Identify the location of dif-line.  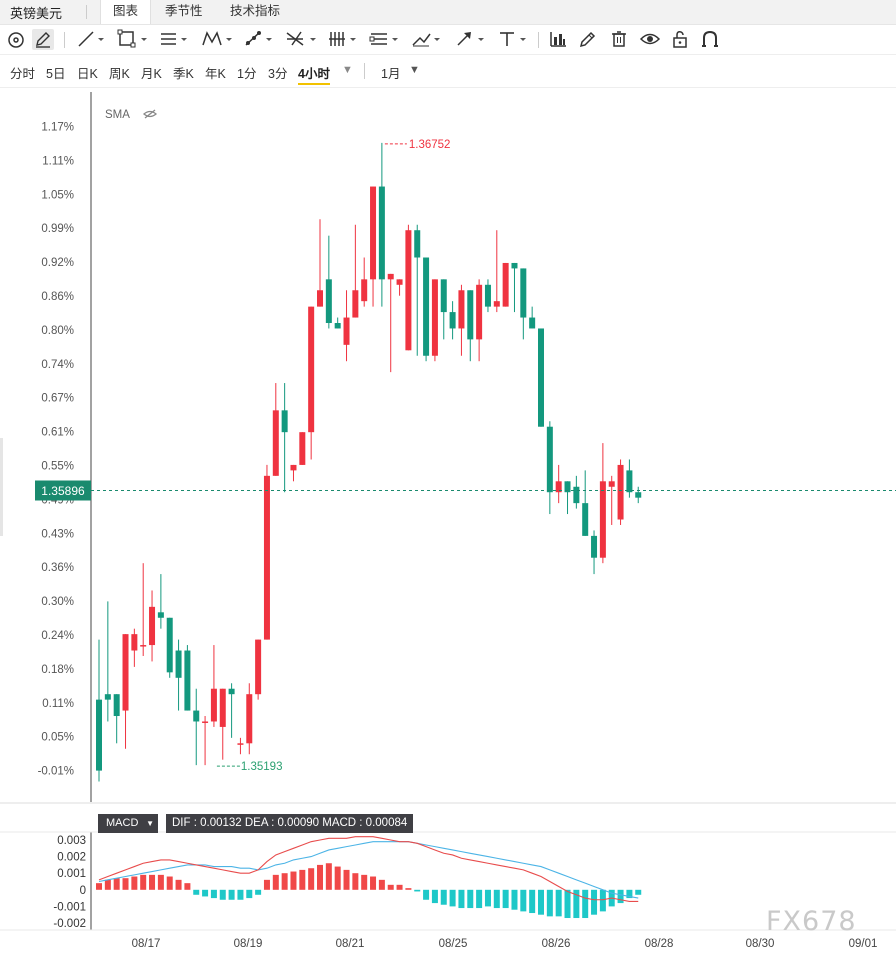
(368, 869).